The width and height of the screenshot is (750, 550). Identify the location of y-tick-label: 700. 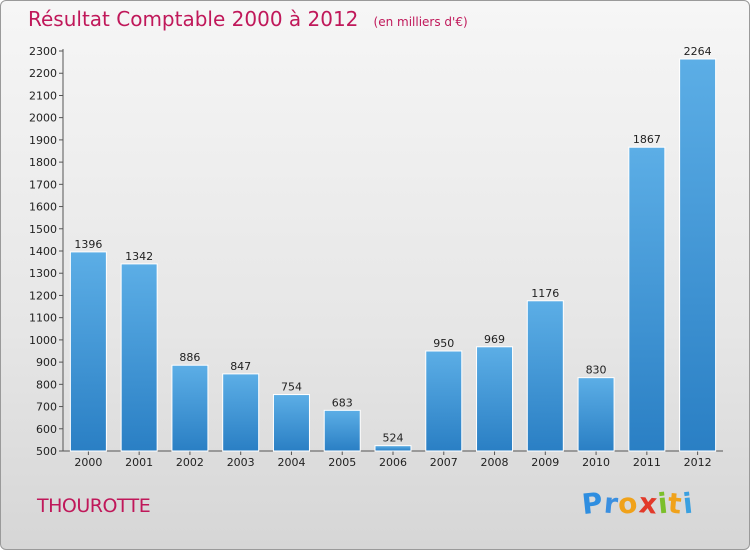
(46, 407).